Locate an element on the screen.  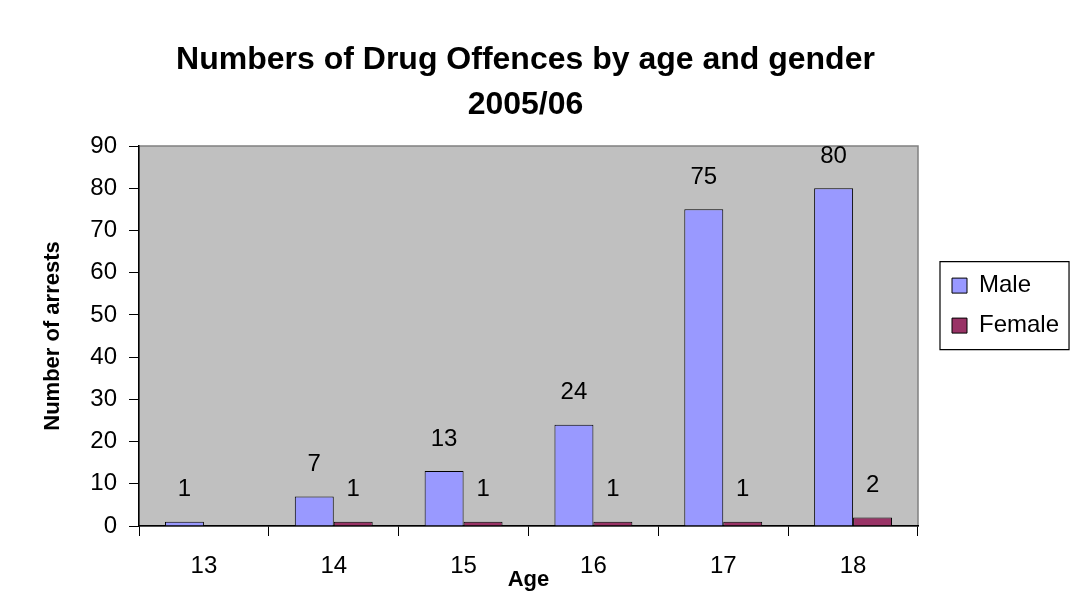
y-tick-label: 20 is located at coordinates (103, 440).